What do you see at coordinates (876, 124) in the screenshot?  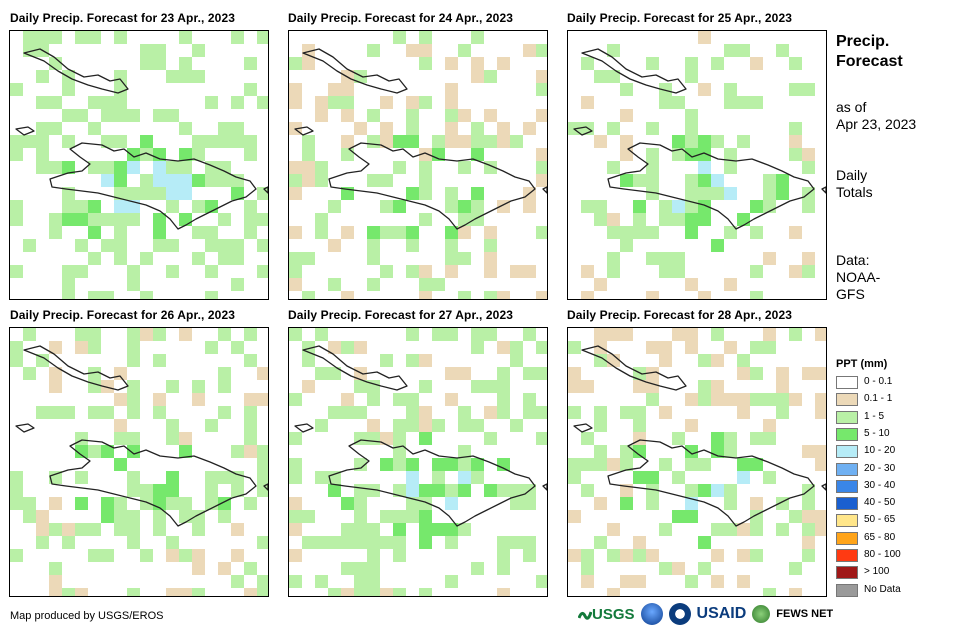 I see `sidebar-asof-date: Apr 23, 2023` at bounding box center [876, 124].